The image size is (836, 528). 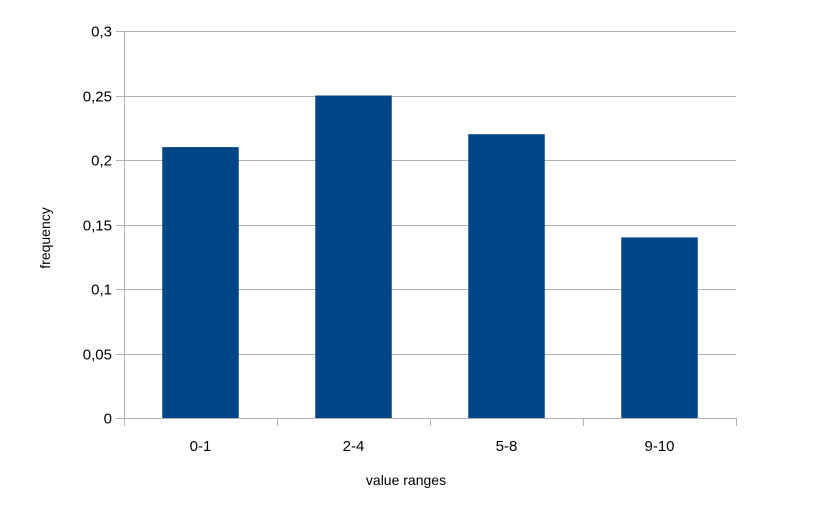 What do you see at coordinates (507, 446) in the screenshot?
I see `x-tick-label: 5-8` at bounding box center [507, 446].